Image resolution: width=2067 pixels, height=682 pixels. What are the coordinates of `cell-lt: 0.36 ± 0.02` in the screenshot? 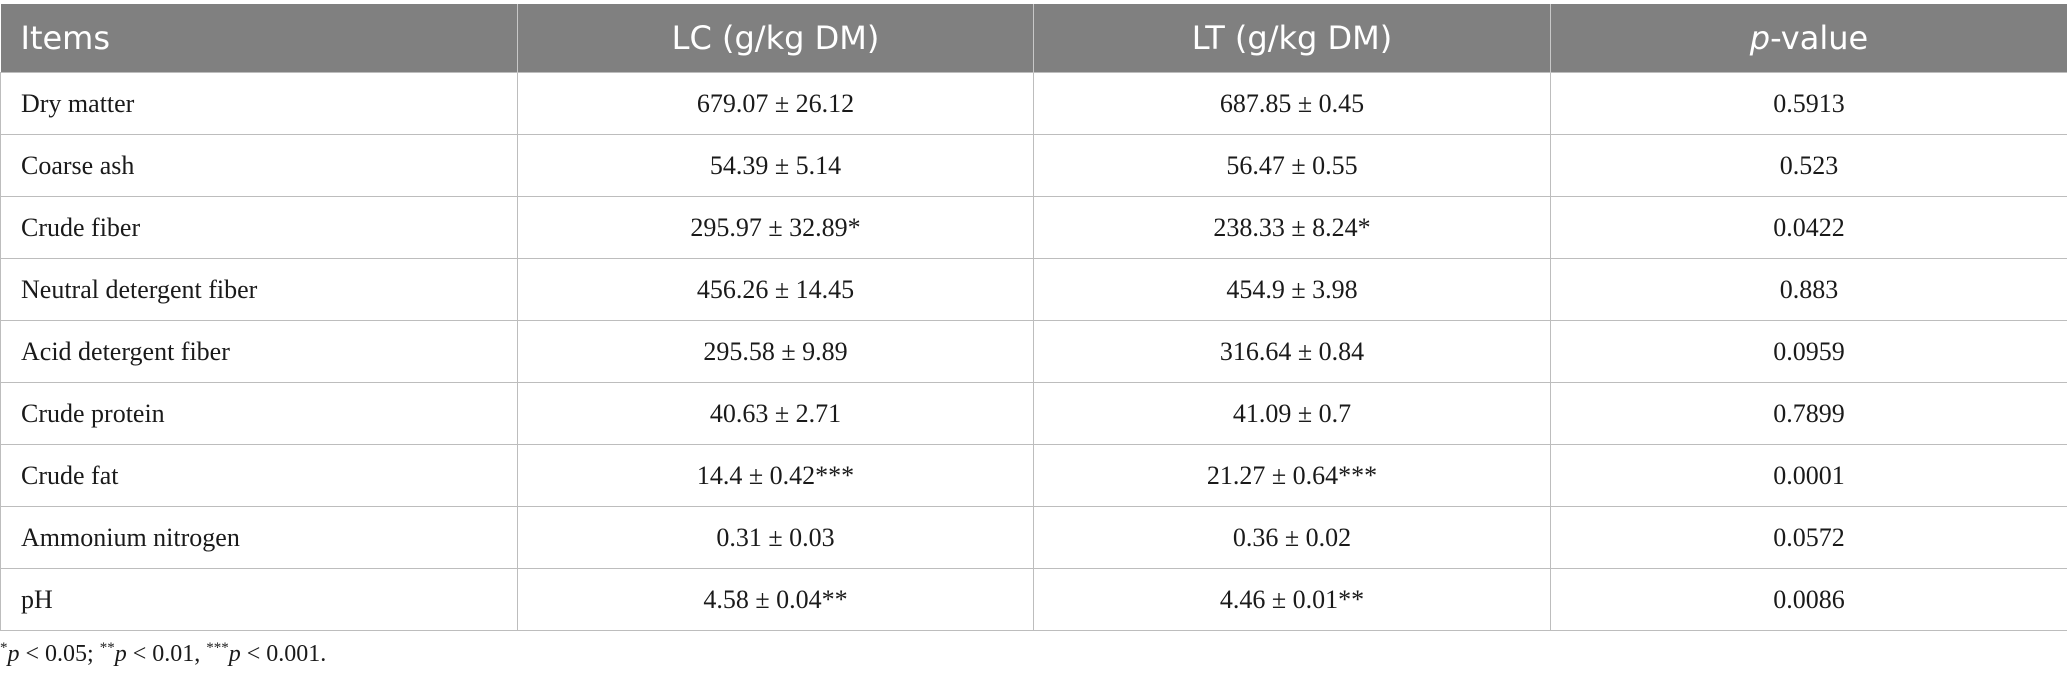 It's located at (1292, 537).